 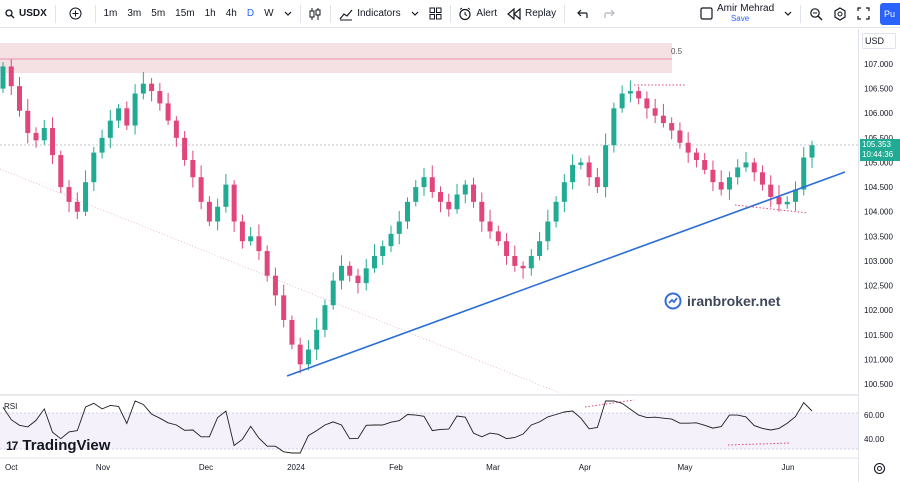 I want to click on price-level-label: 103.500, so click(x=878, y=236).